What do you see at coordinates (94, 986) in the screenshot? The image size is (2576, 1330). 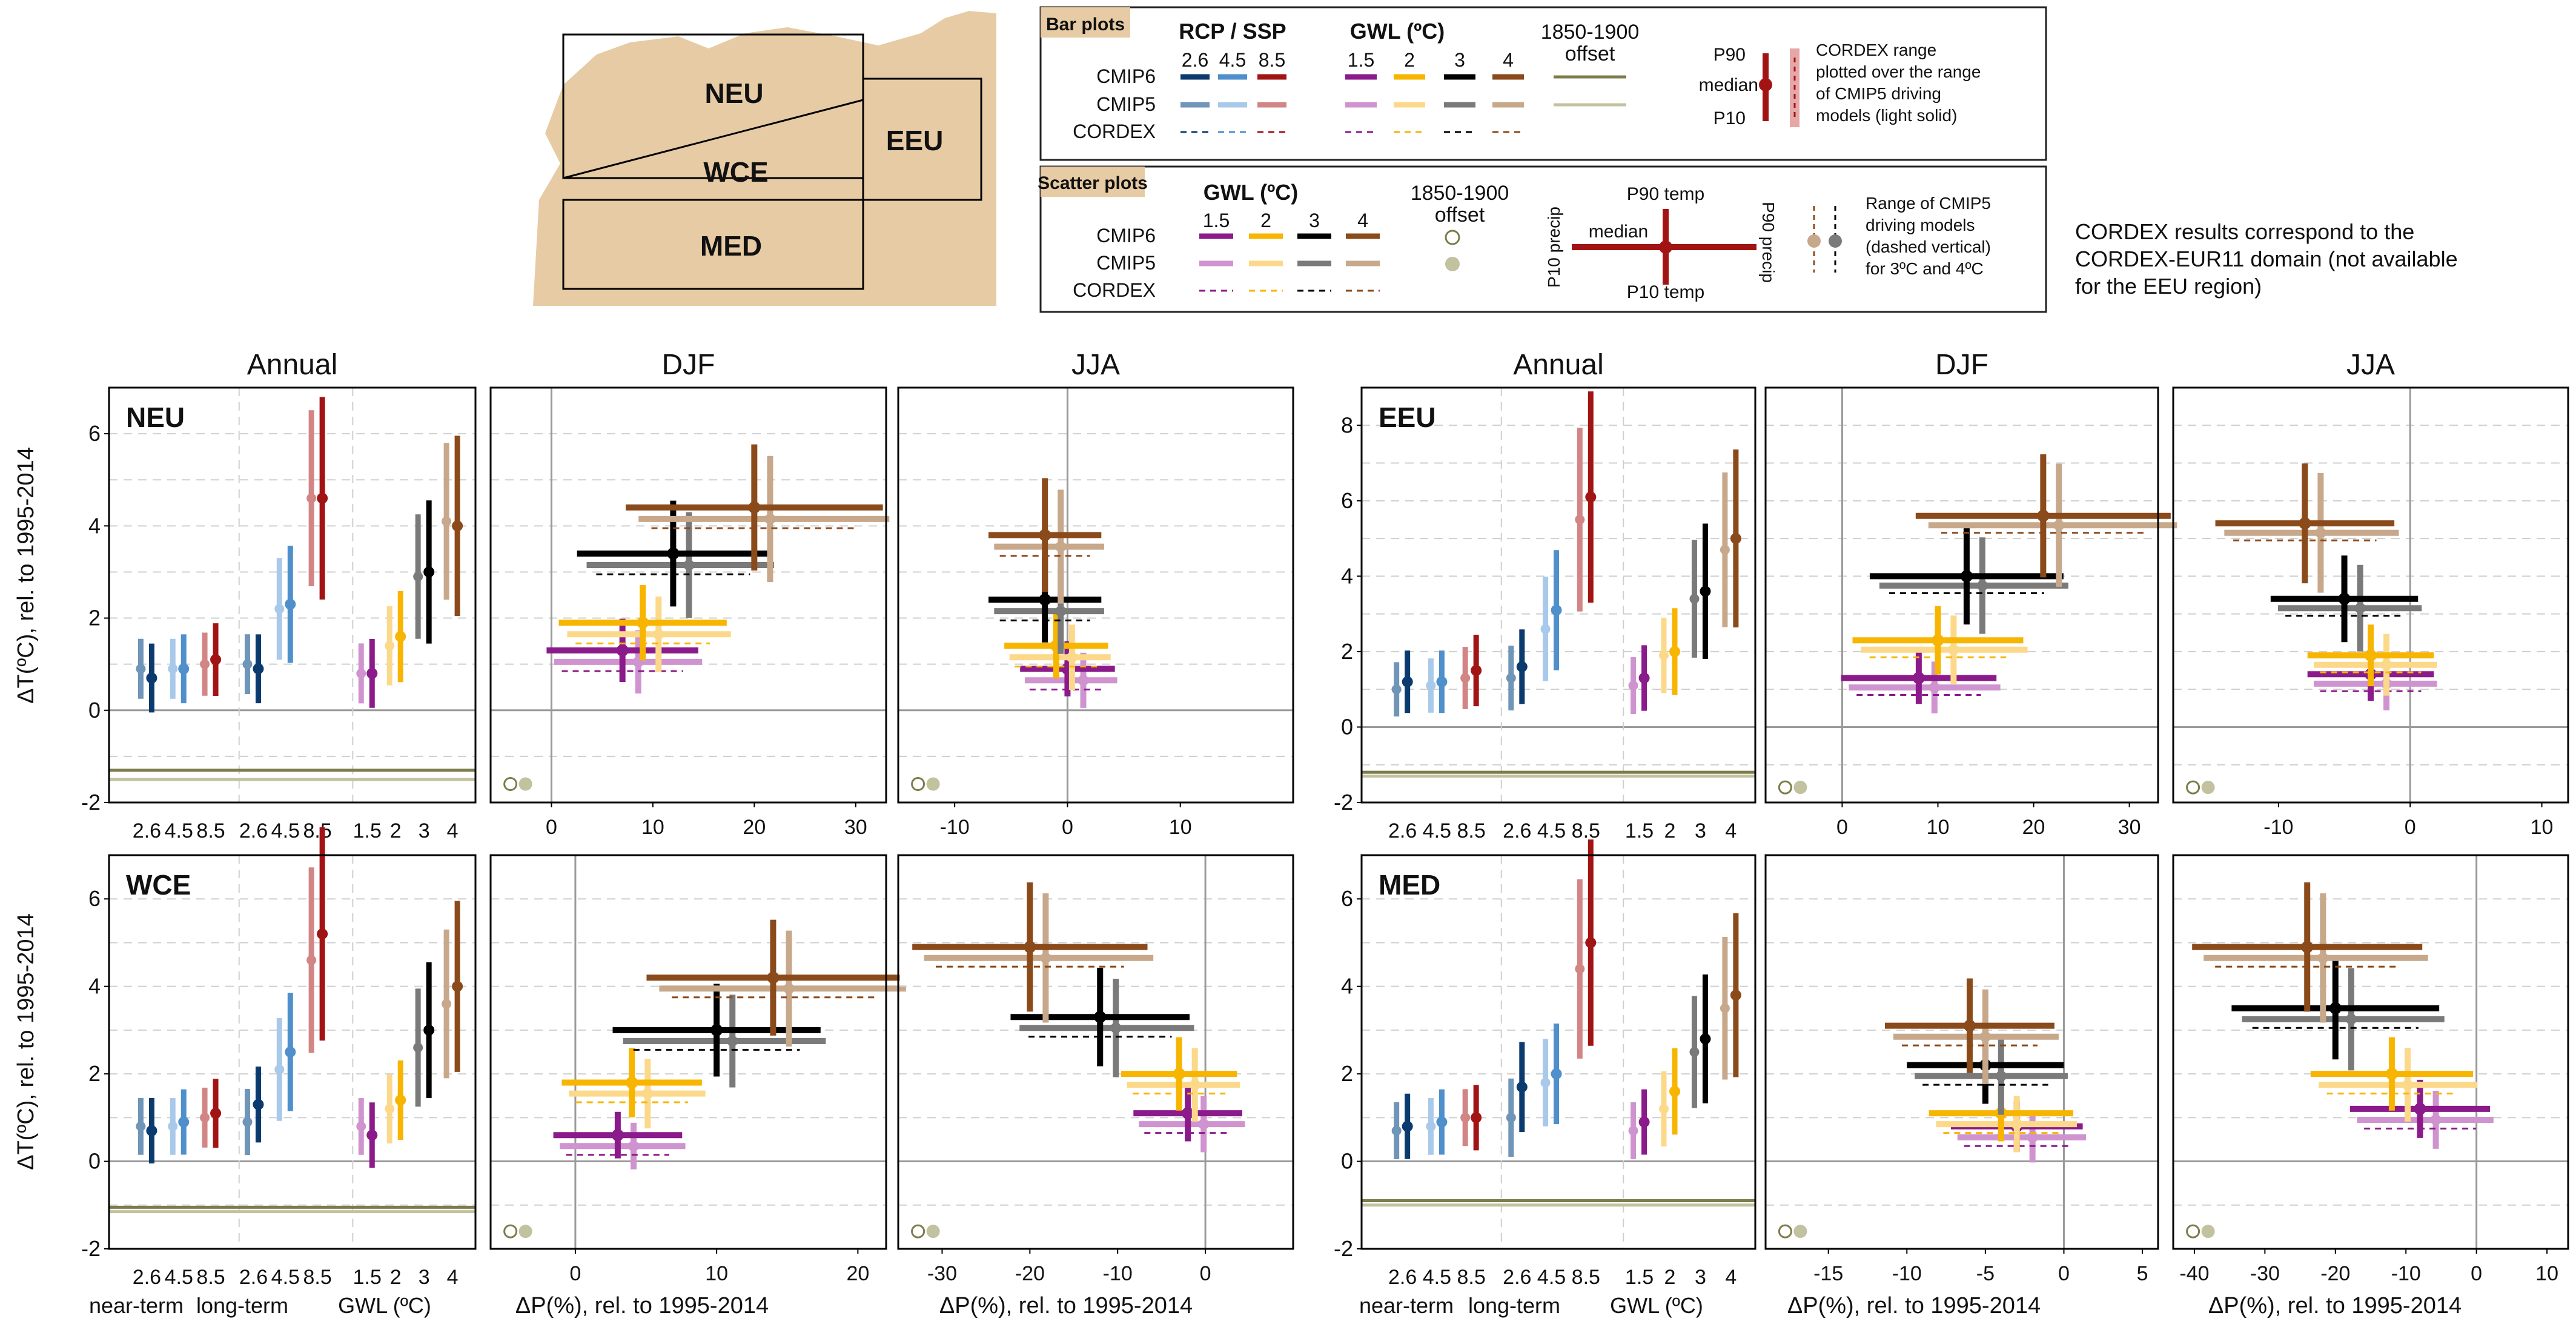 I see `y-tick-label: 4` at bounding box center [94, 986].